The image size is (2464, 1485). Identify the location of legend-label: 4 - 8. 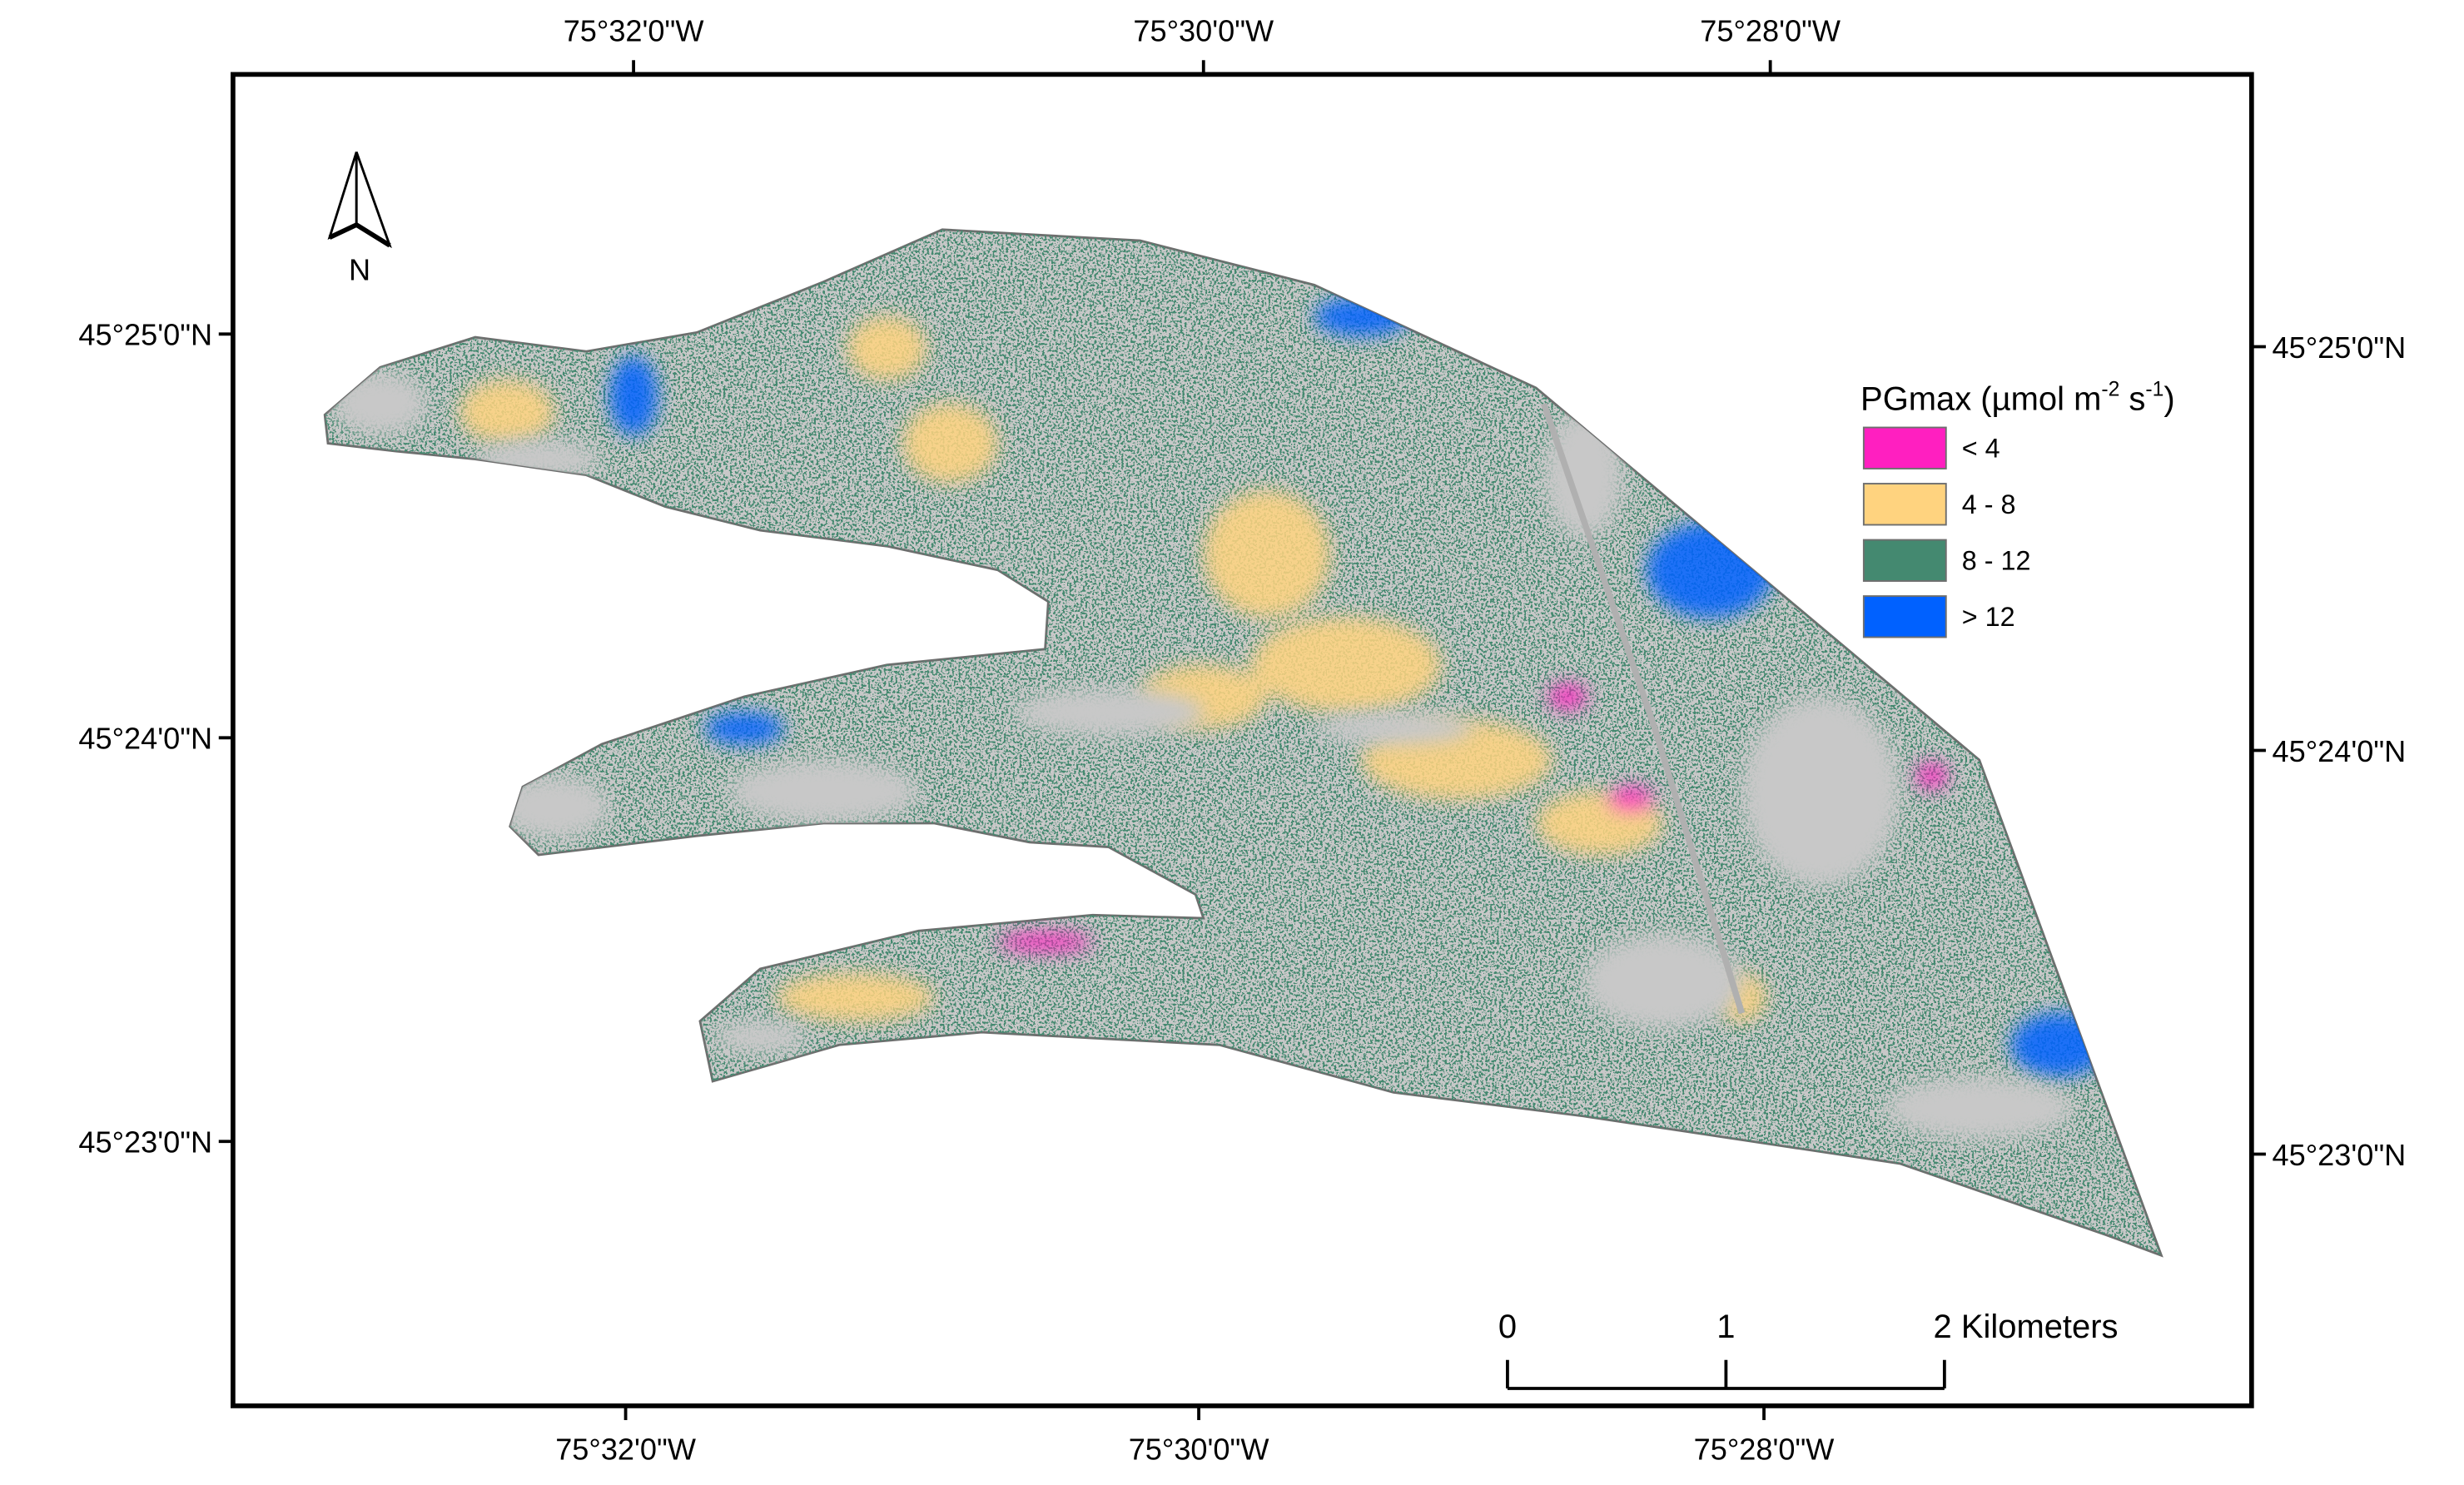
(1989, 504).